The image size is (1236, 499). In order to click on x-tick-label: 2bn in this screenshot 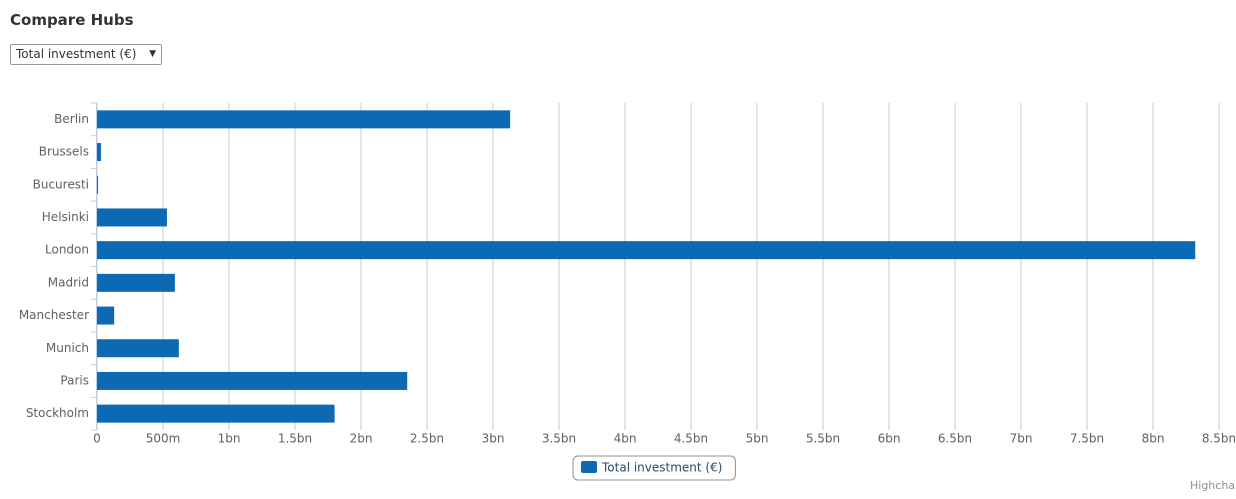, I will do `click(361, 439)`.